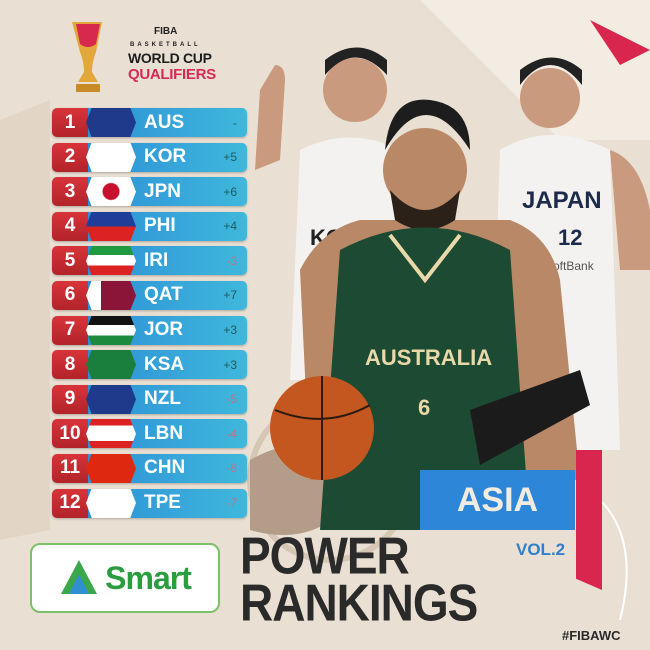 This screenshot has width=650, height=650. I want to click on south-korea-flag-icon, so click(111, 157).